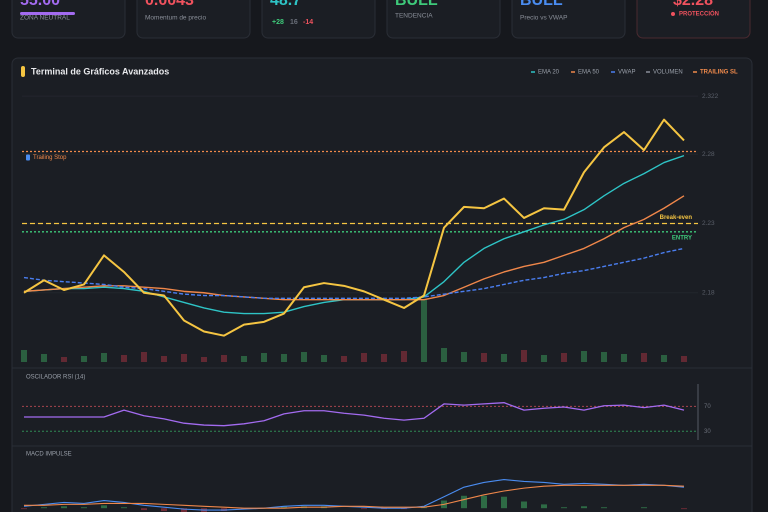 This screenshot has width=768, height=512. Describe the element at coordinates (278, 22) in the screenshot. I see `count: +28` at that location.